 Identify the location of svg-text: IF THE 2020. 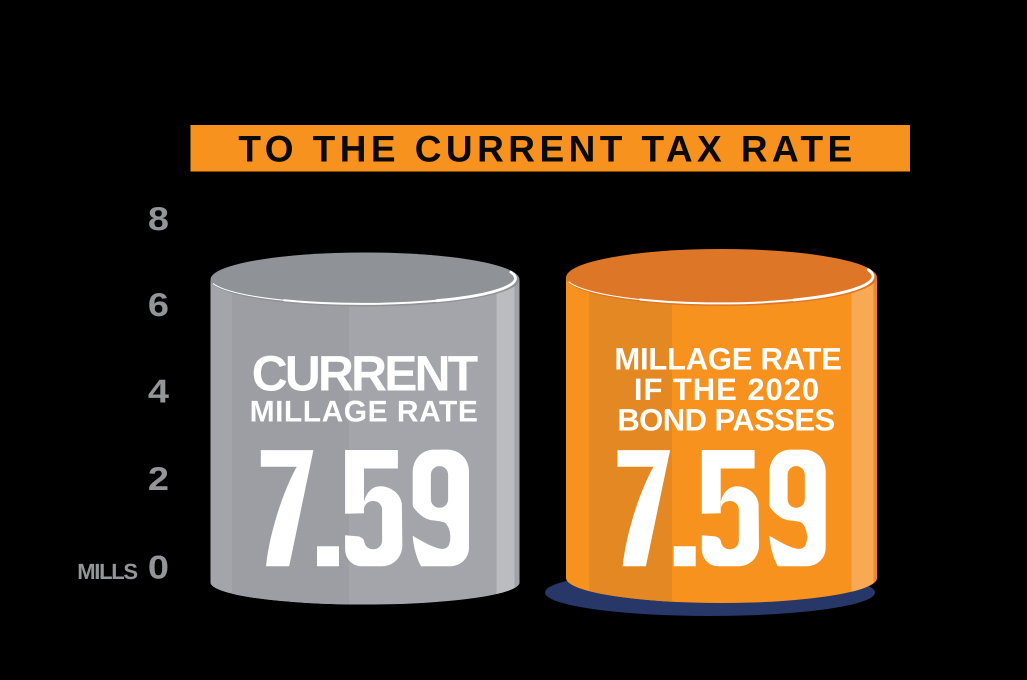
(727, 389).